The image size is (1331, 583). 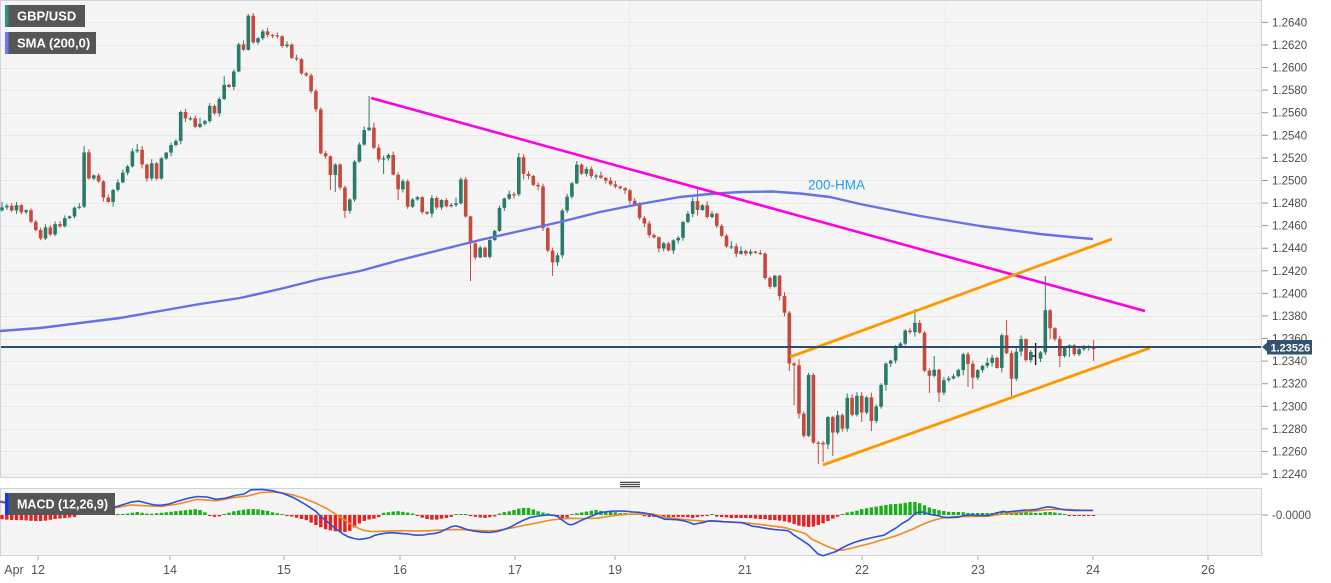 I want to click on svg-text: 1.2260, so click(x=1289, y=452).